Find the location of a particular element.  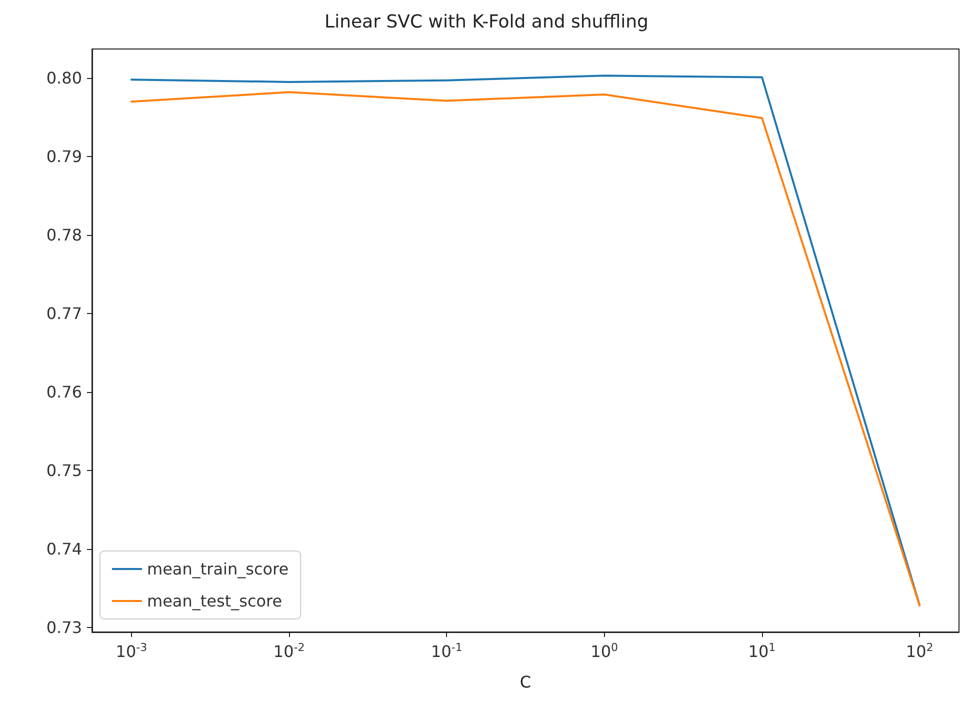

legend-label: mean_train_score is located at coordinates (218, 569).